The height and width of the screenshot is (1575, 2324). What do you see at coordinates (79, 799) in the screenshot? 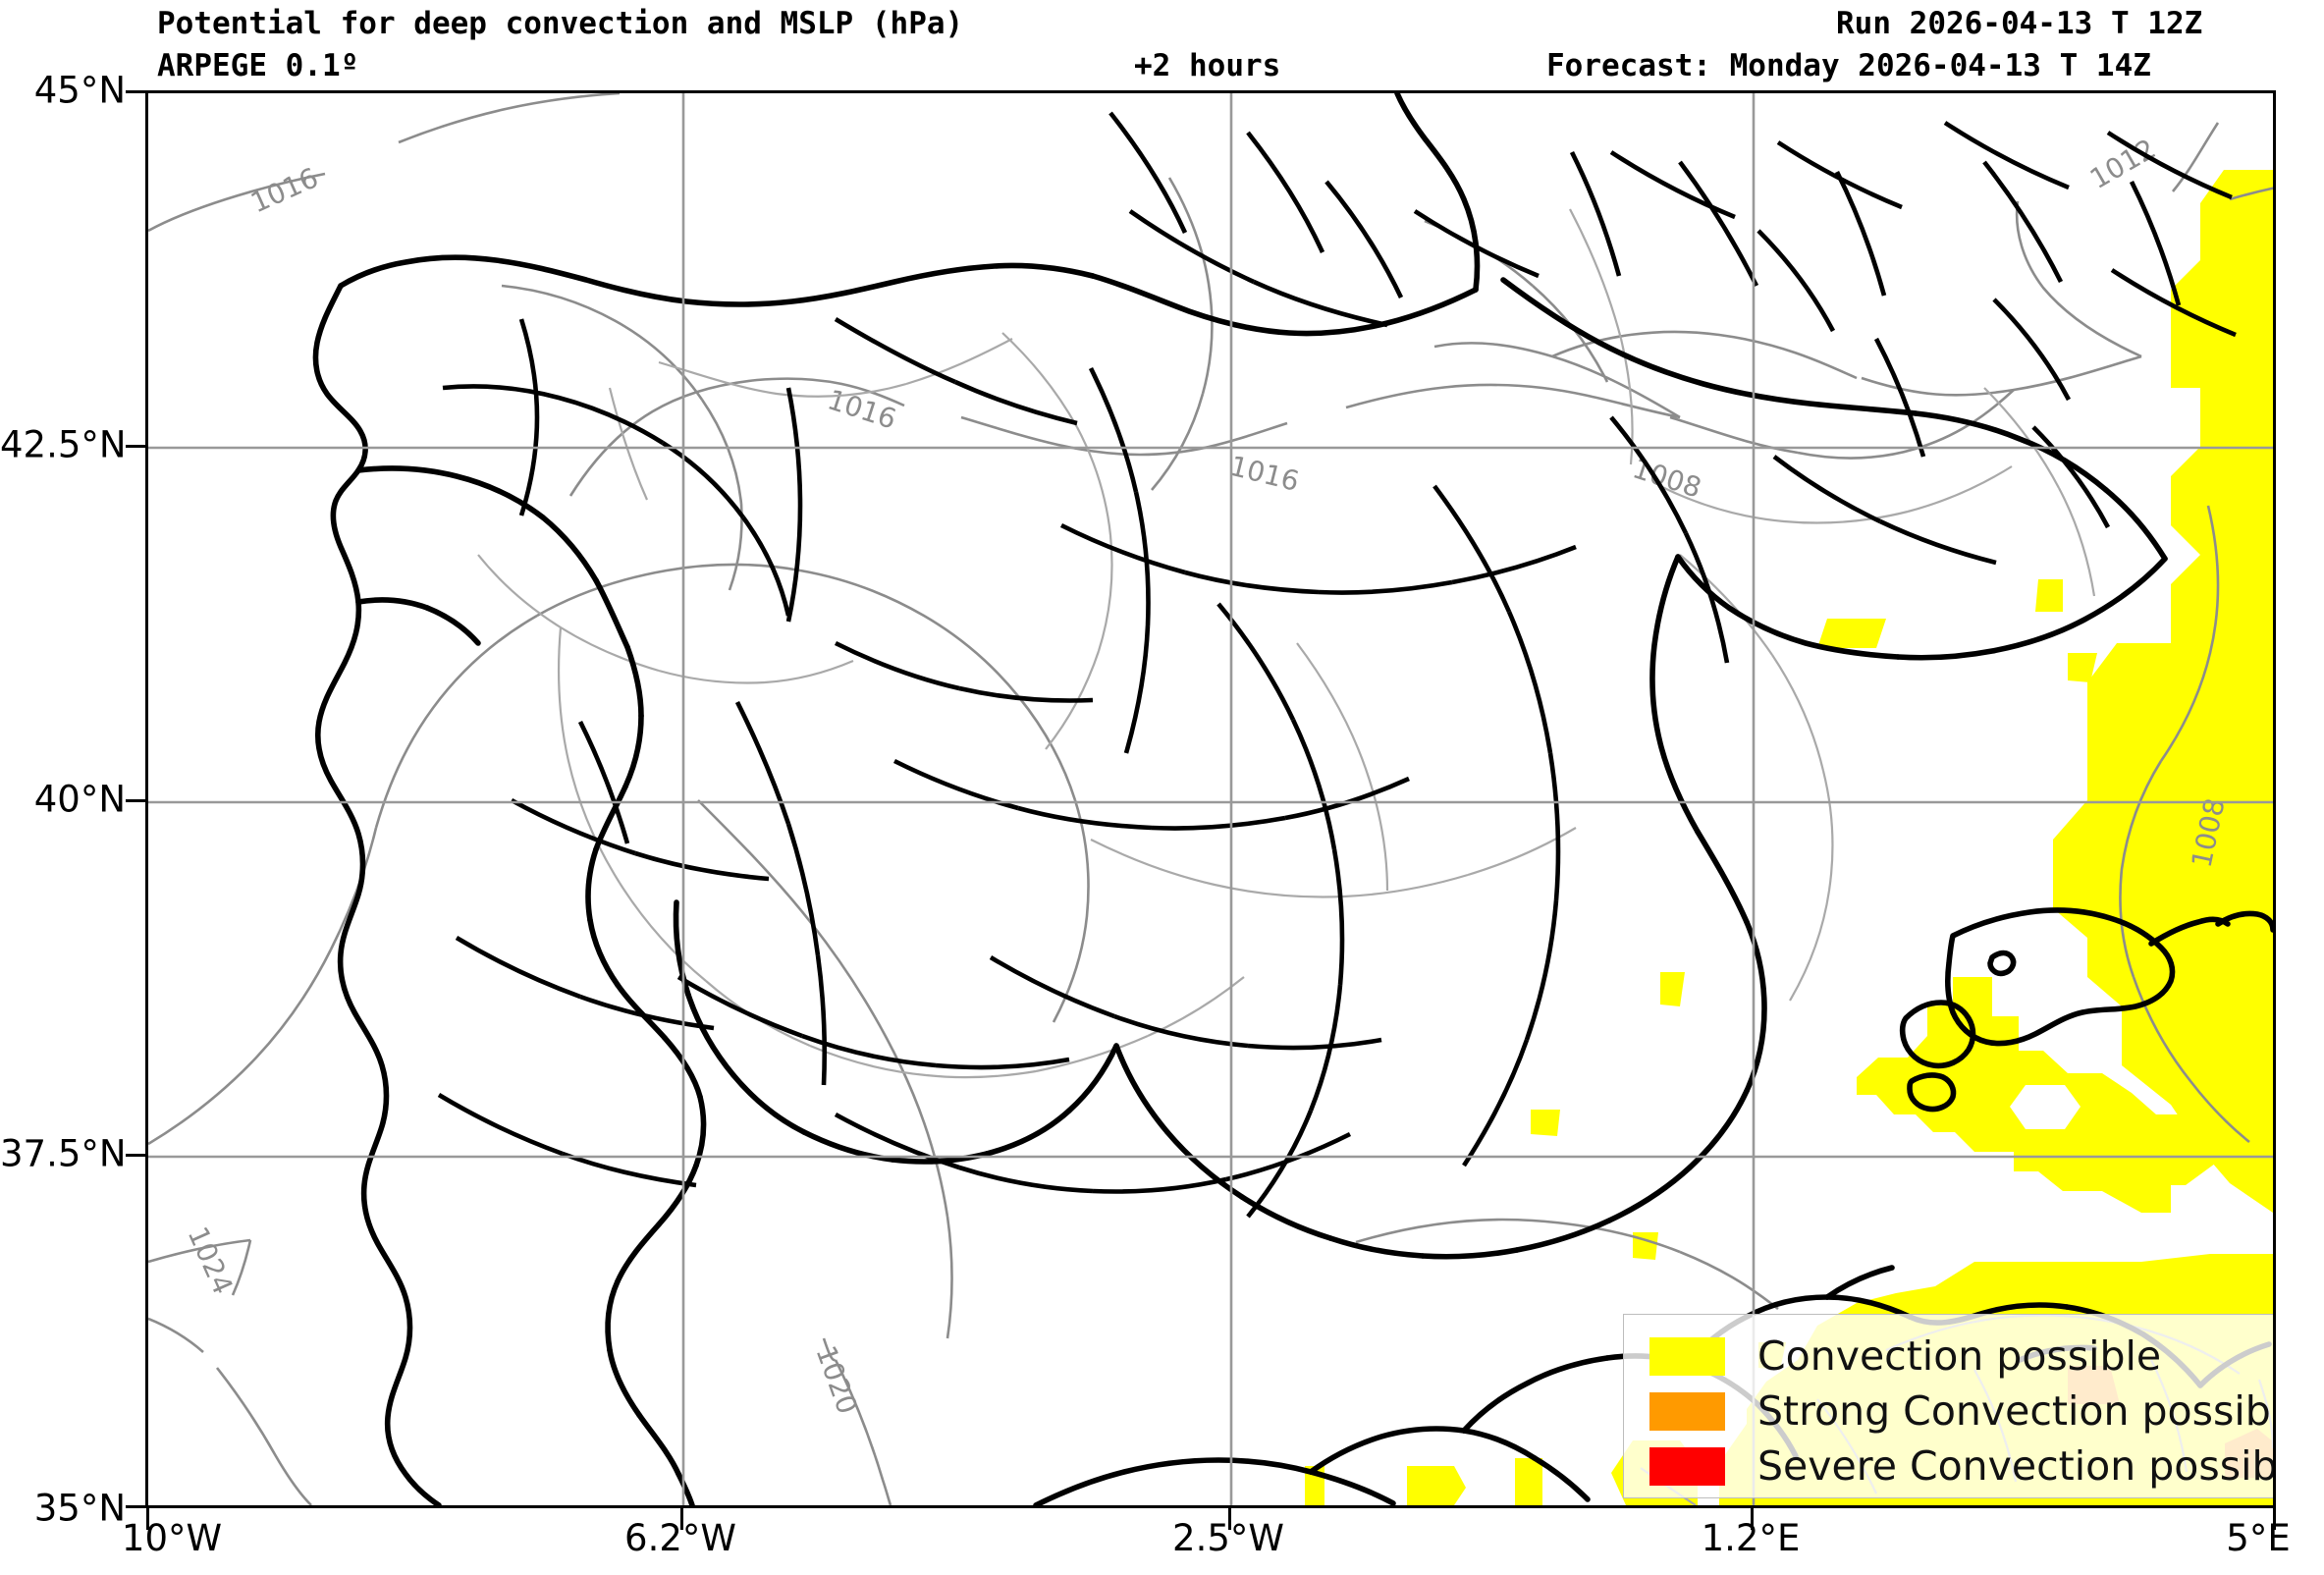
I see `y-tick-label-2: 40°N` at bounding box center [79, 799].